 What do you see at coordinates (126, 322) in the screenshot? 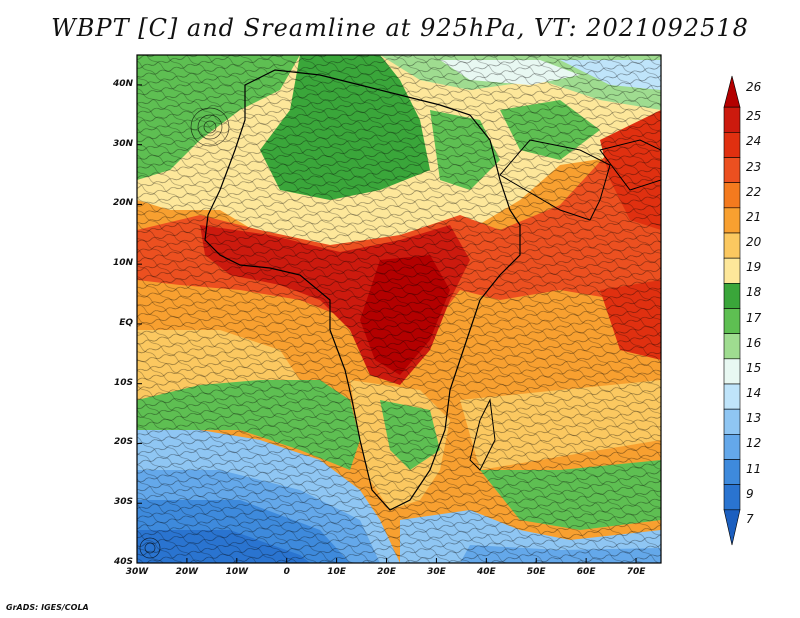
I see `lat-label-eq: EQ` at bounding box center [126, 322].